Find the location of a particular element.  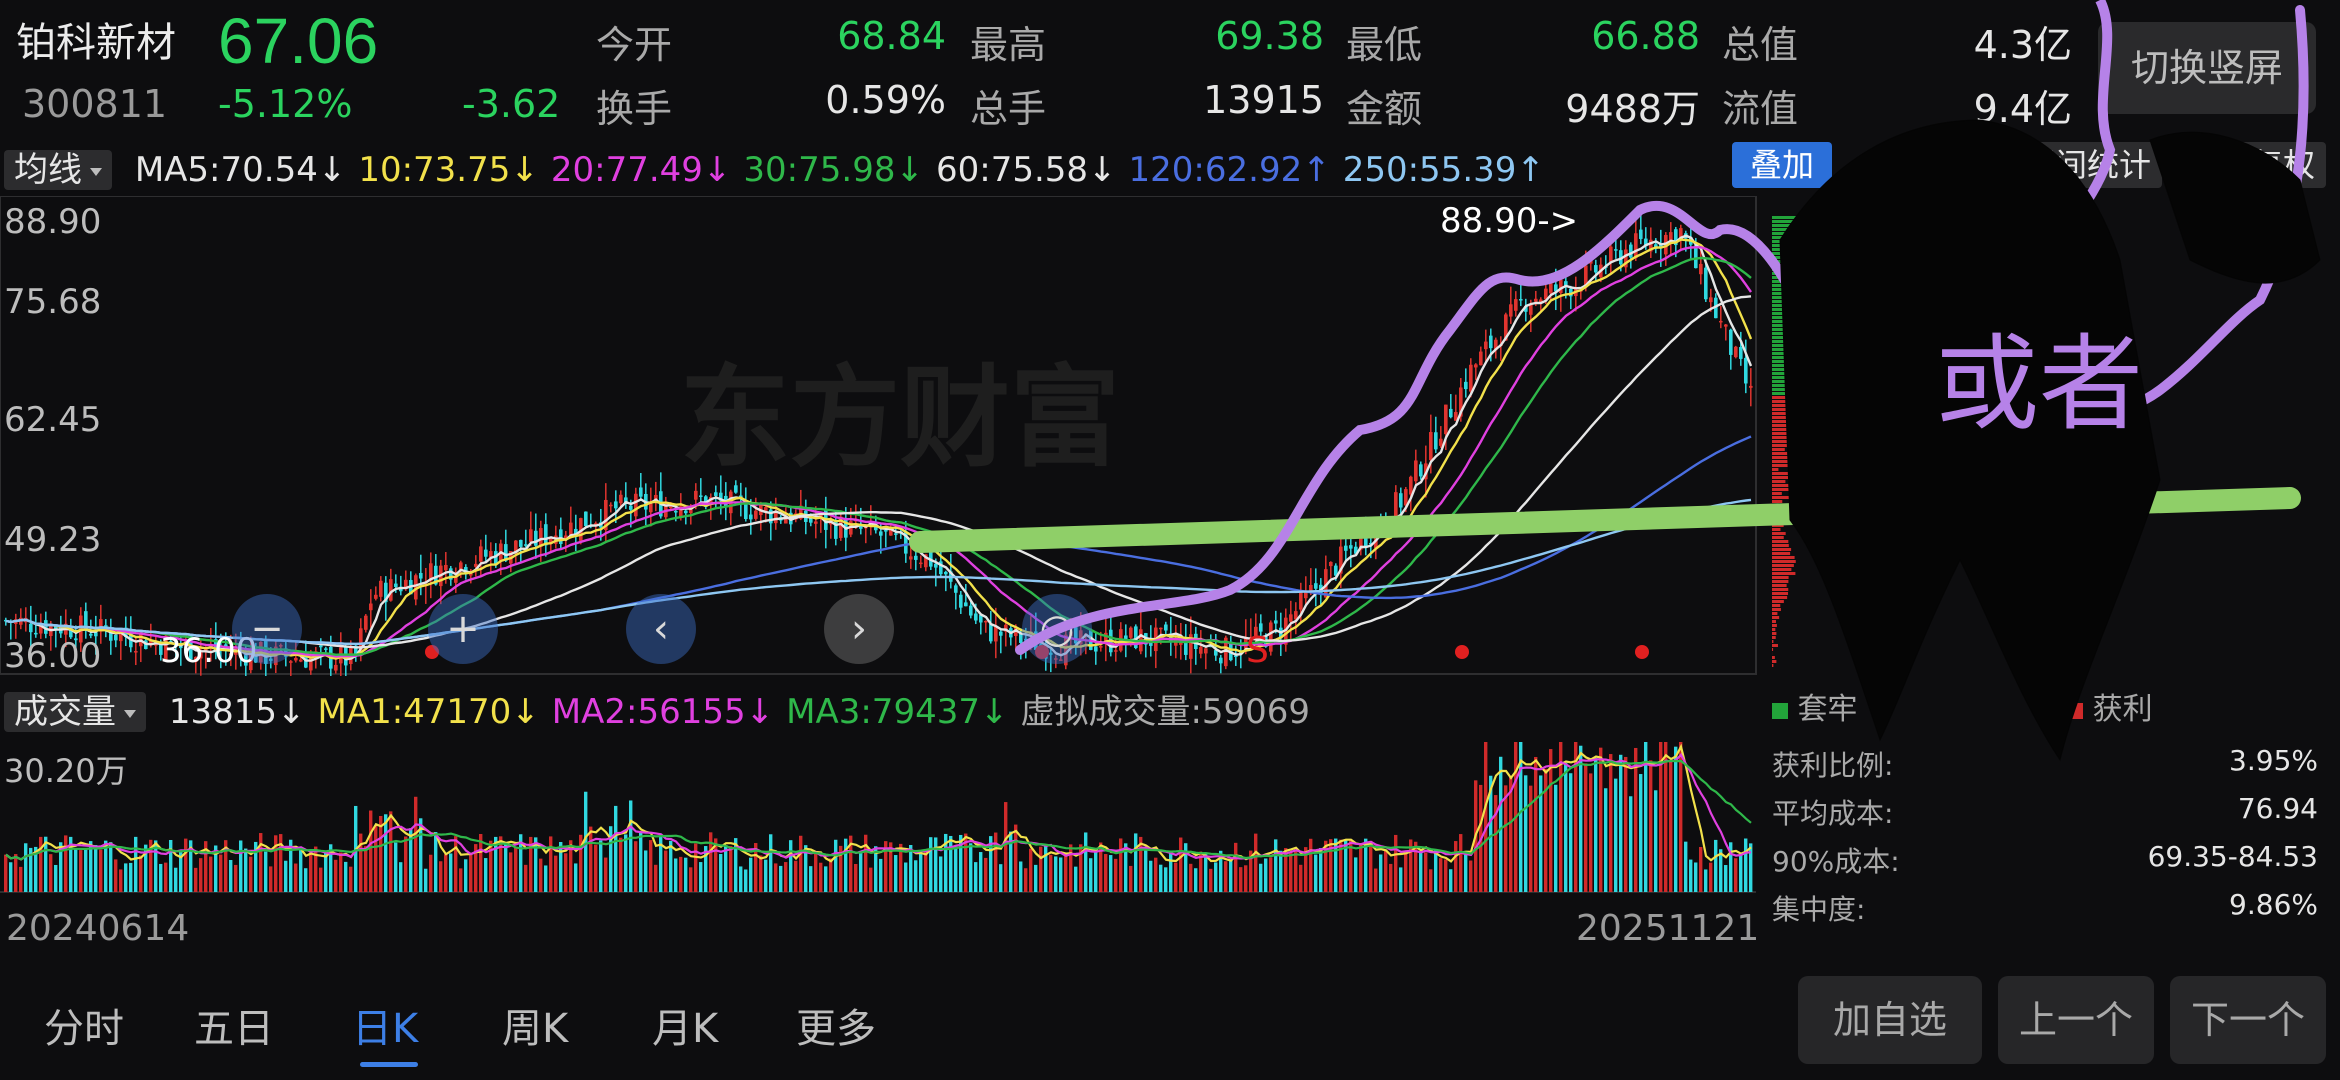

previous-button: 上一个 is located at coordinates (2076, 1020).